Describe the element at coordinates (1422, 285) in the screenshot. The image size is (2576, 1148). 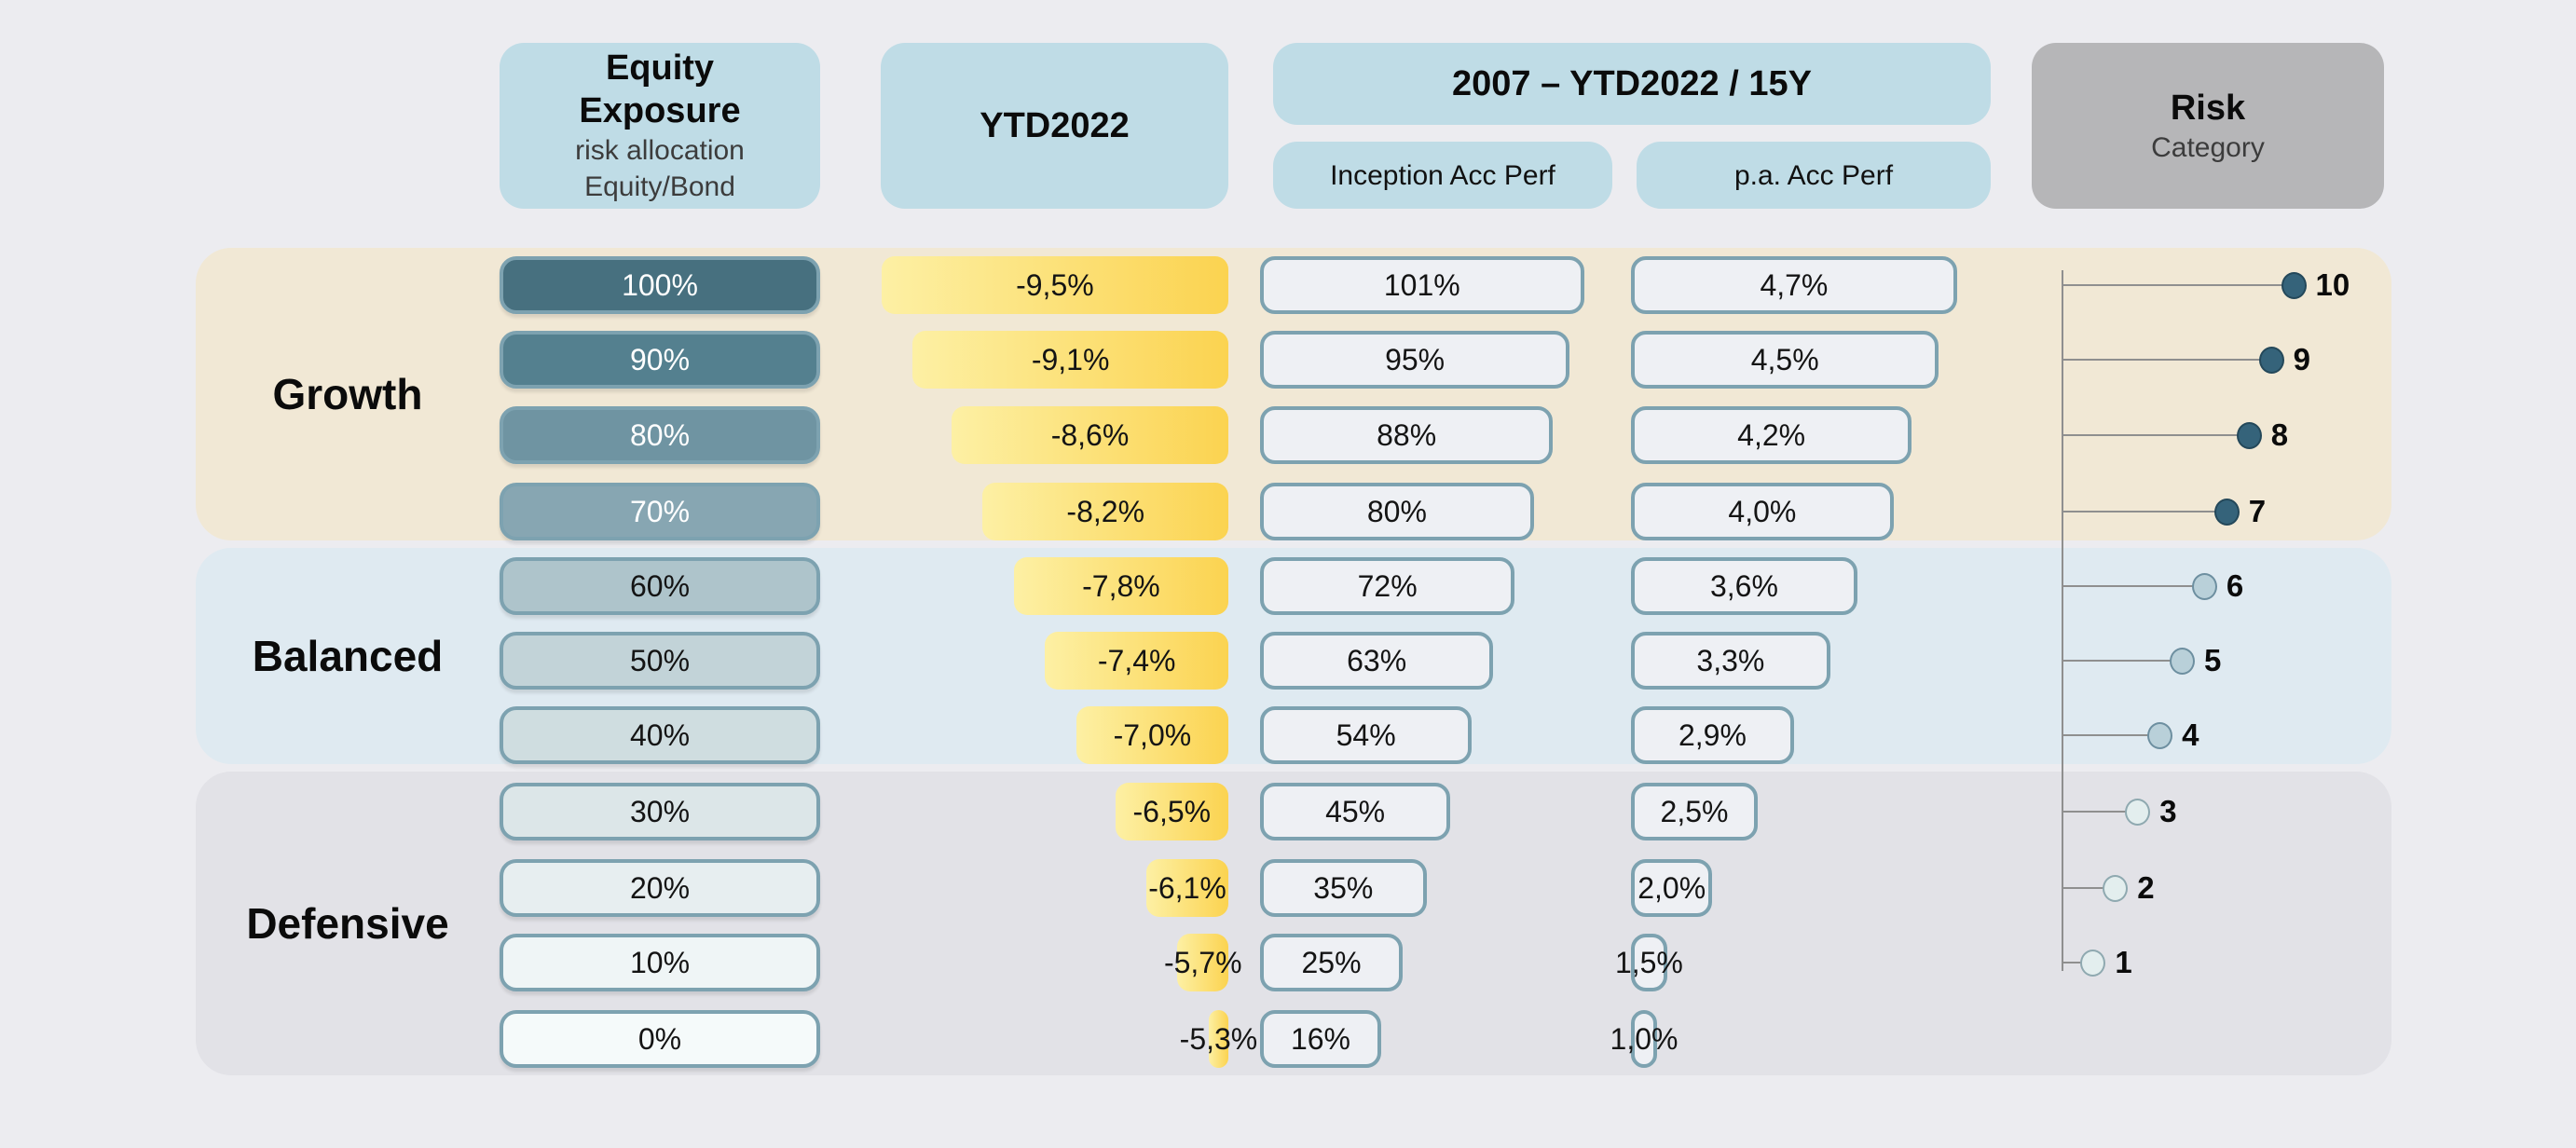
I see `inception-acc-perf-bar: 101%` at that location.